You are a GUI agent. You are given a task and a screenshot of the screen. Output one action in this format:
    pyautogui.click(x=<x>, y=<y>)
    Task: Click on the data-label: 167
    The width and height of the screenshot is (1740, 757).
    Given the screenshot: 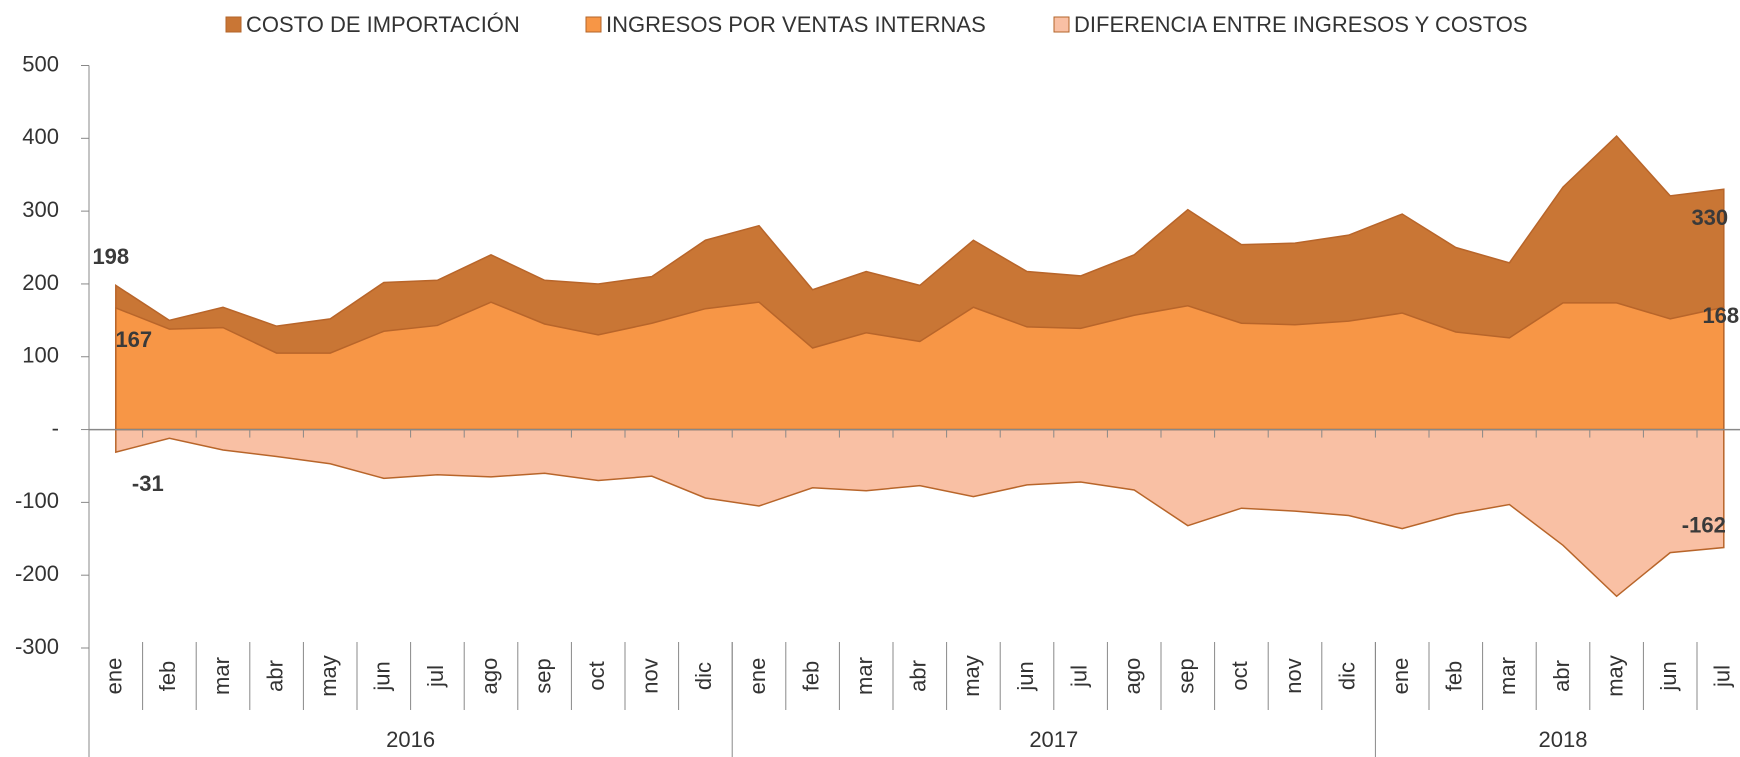 What is the action you would take?
    pyautogui.click(x=133, y=339)
    